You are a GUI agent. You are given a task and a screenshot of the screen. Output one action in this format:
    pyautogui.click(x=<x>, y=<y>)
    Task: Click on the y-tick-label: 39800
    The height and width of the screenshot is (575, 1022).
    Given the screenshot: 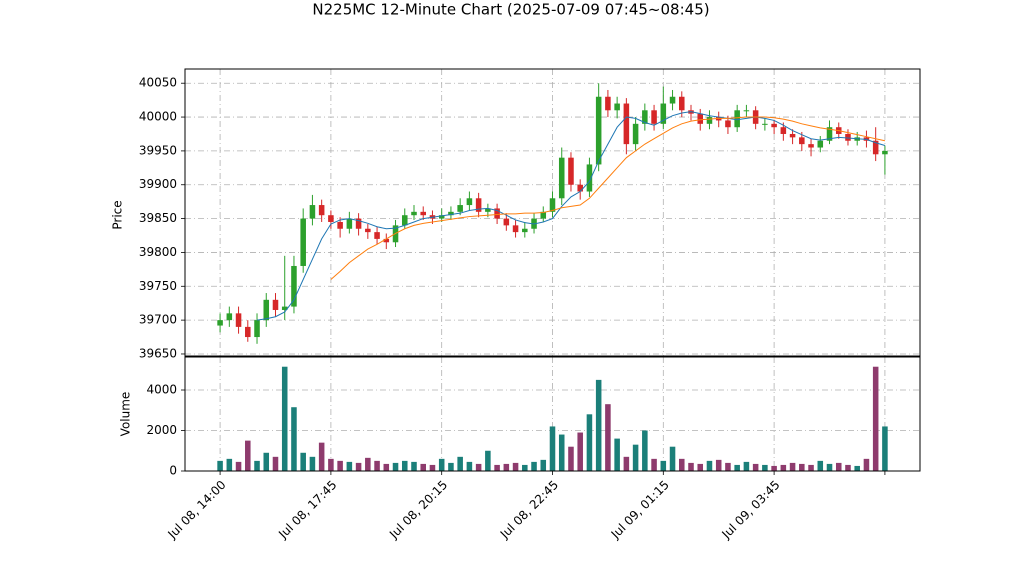 What is the action you would take?
    pyautogui.click(x=158, y=252)
    